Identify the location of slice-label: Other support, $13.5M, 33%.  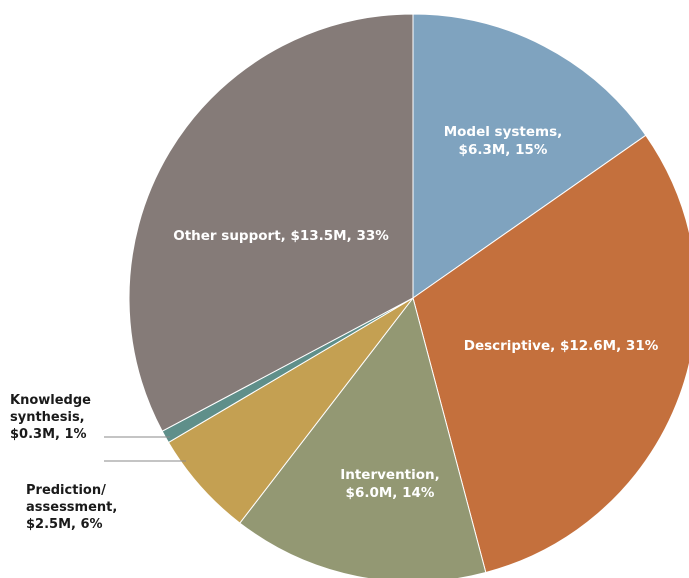
(281, 236).